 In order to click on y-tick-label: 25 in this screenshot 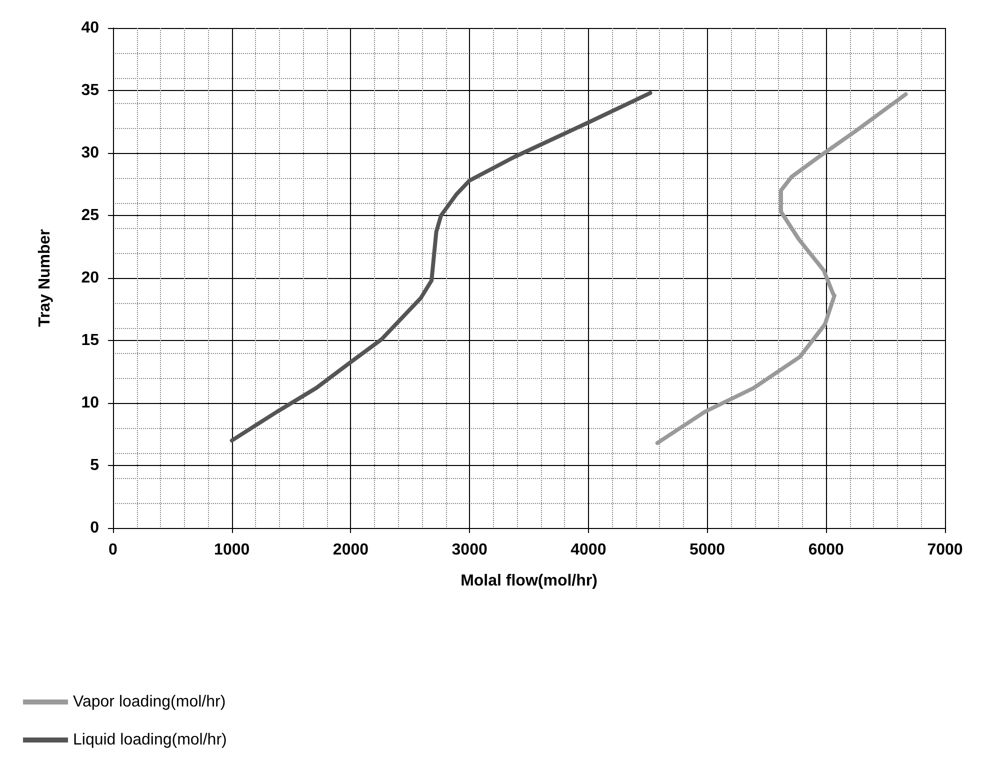, I will do `click(90, 215)`.